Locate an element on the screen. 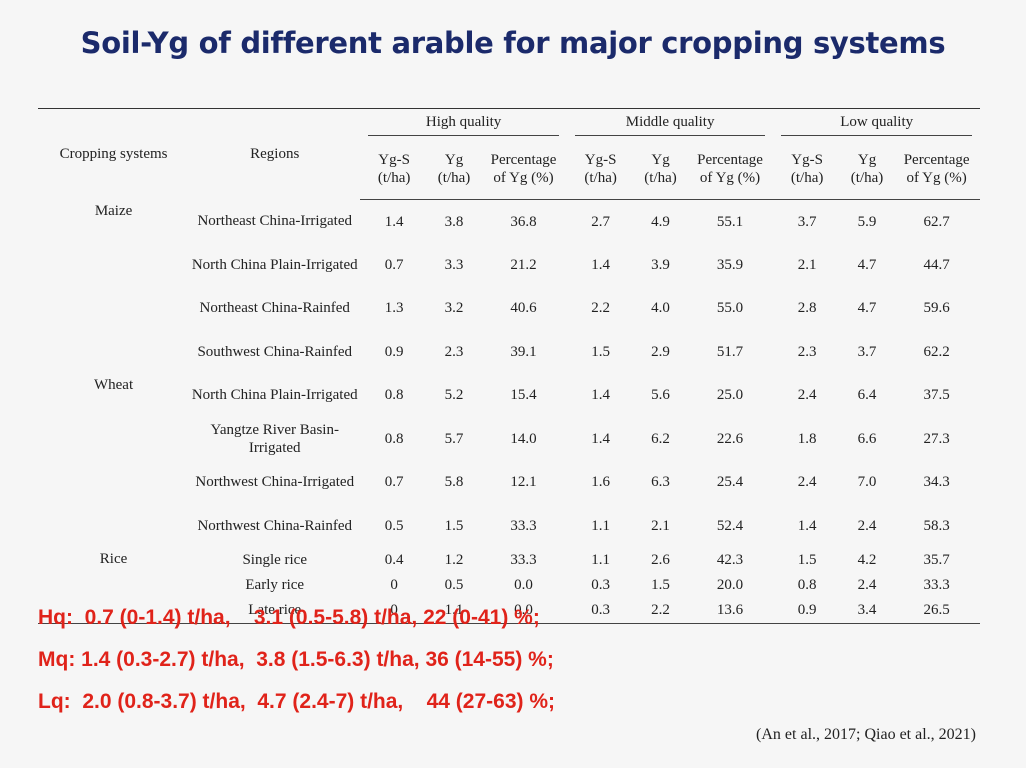 This screenshot has height=768, width=1026. header-sub-0-1: Yg (t/ha) is located at coordinates (454, 169).